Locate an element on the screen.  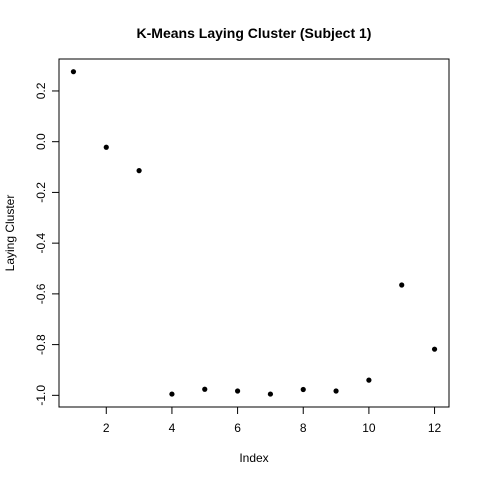
y-tick-label: 0.2 is located at coordinates (41, 90).